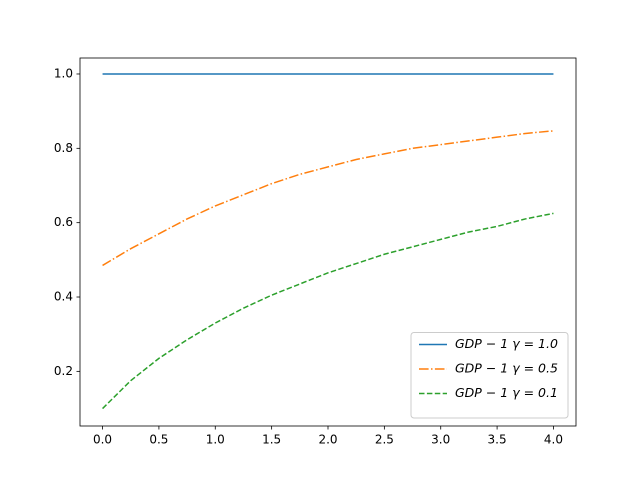  I want to click on y-tick-label: 0.4, so click(63, 297).